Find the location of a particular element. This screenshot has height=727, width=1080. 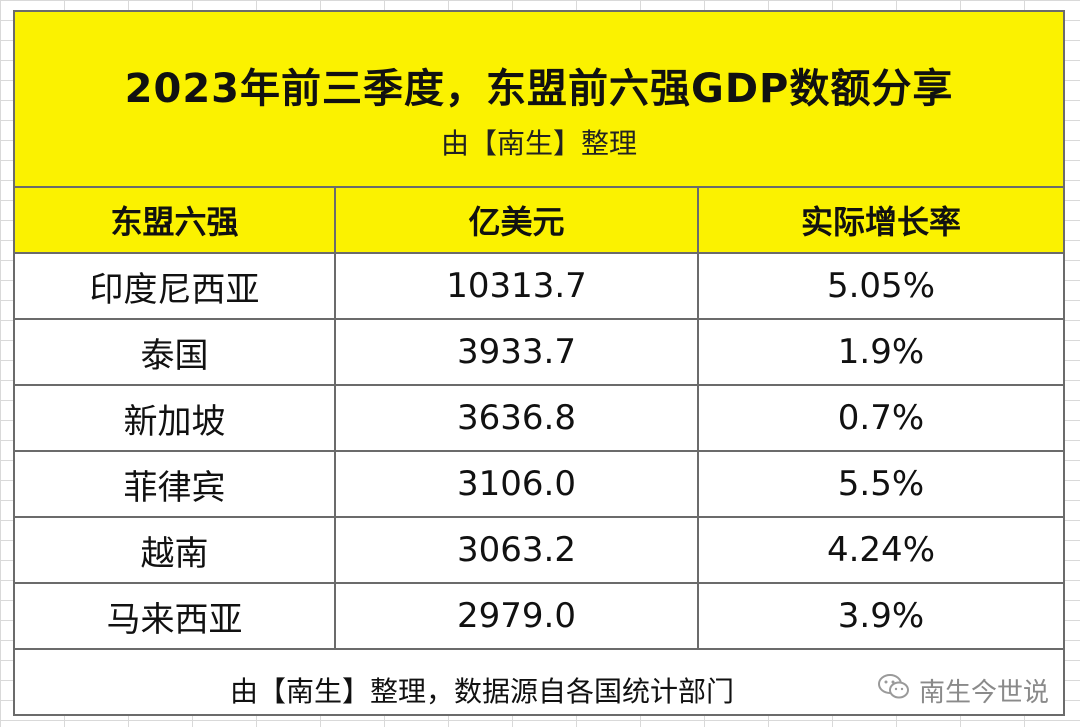

header-country: 东盟六强 is located at coordinates (175, 220).